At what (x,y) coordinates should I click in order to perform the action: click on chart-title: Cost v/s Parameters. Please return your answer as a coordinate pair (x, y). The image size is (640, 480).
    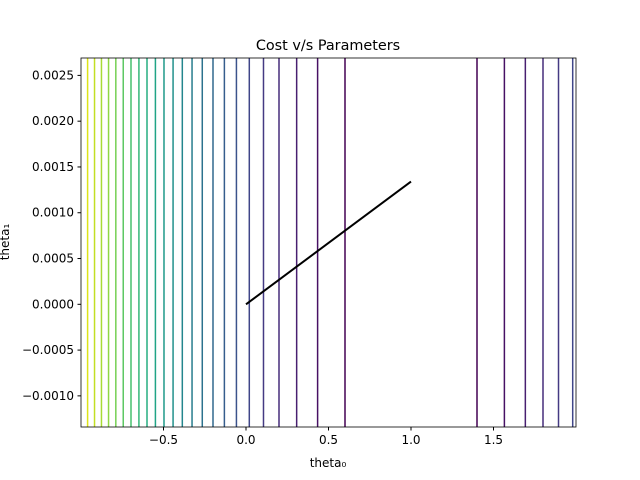
    Looking at the image, I should click on (328, 46).